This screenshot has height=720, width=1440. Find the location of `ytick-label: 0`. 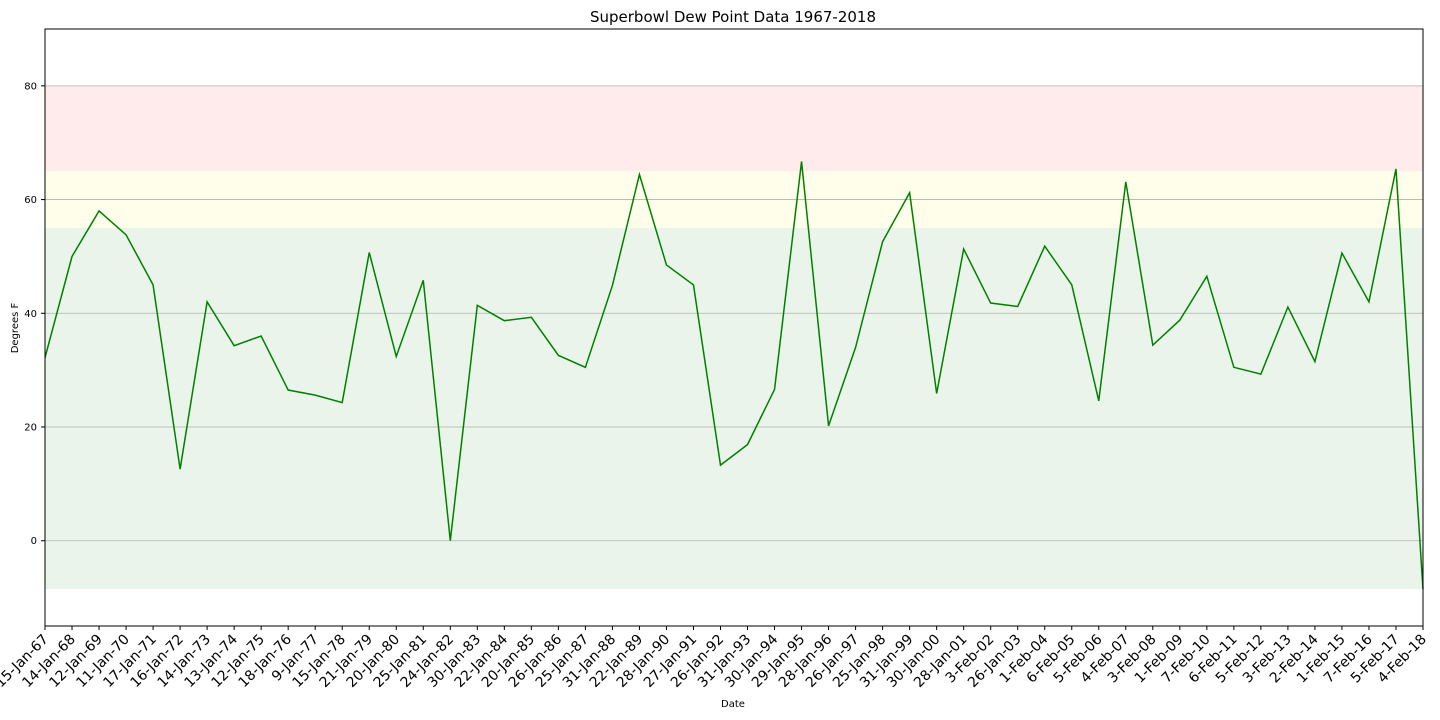

ytick-label: 0 is located at coordinates (34, 541).